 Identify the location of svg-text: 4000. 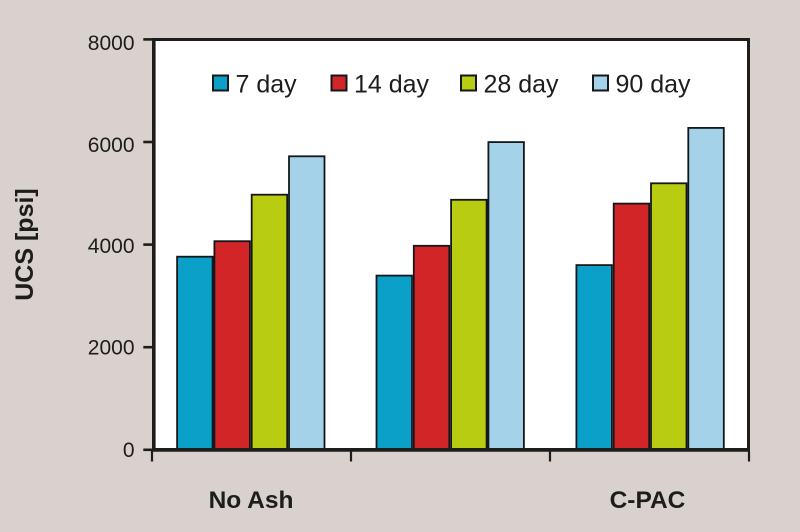
(111, 246).